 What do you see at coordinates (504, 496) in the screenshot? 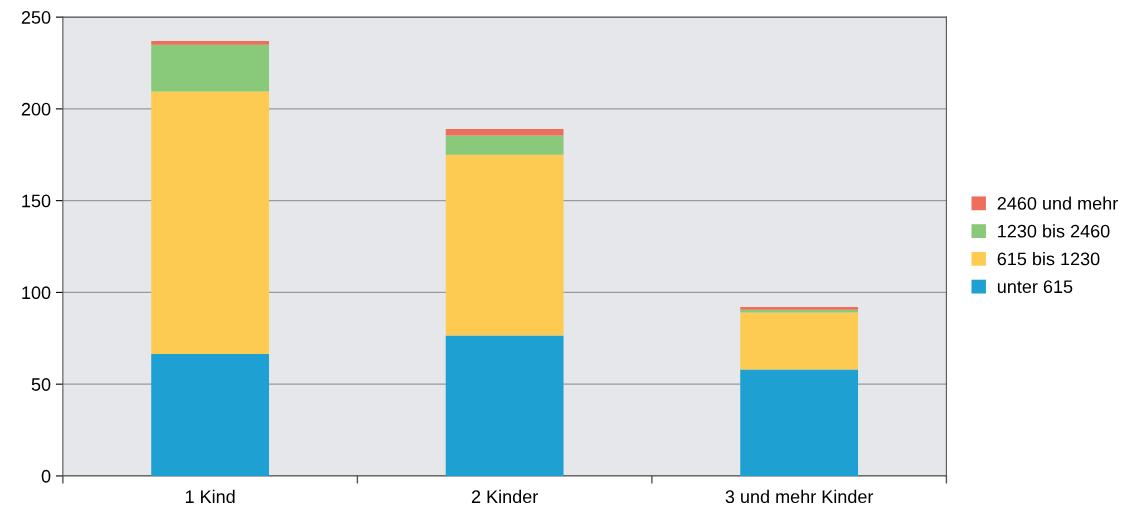
I see `x-tick-label: 2 Kinder` at bounding box center [504, 496].